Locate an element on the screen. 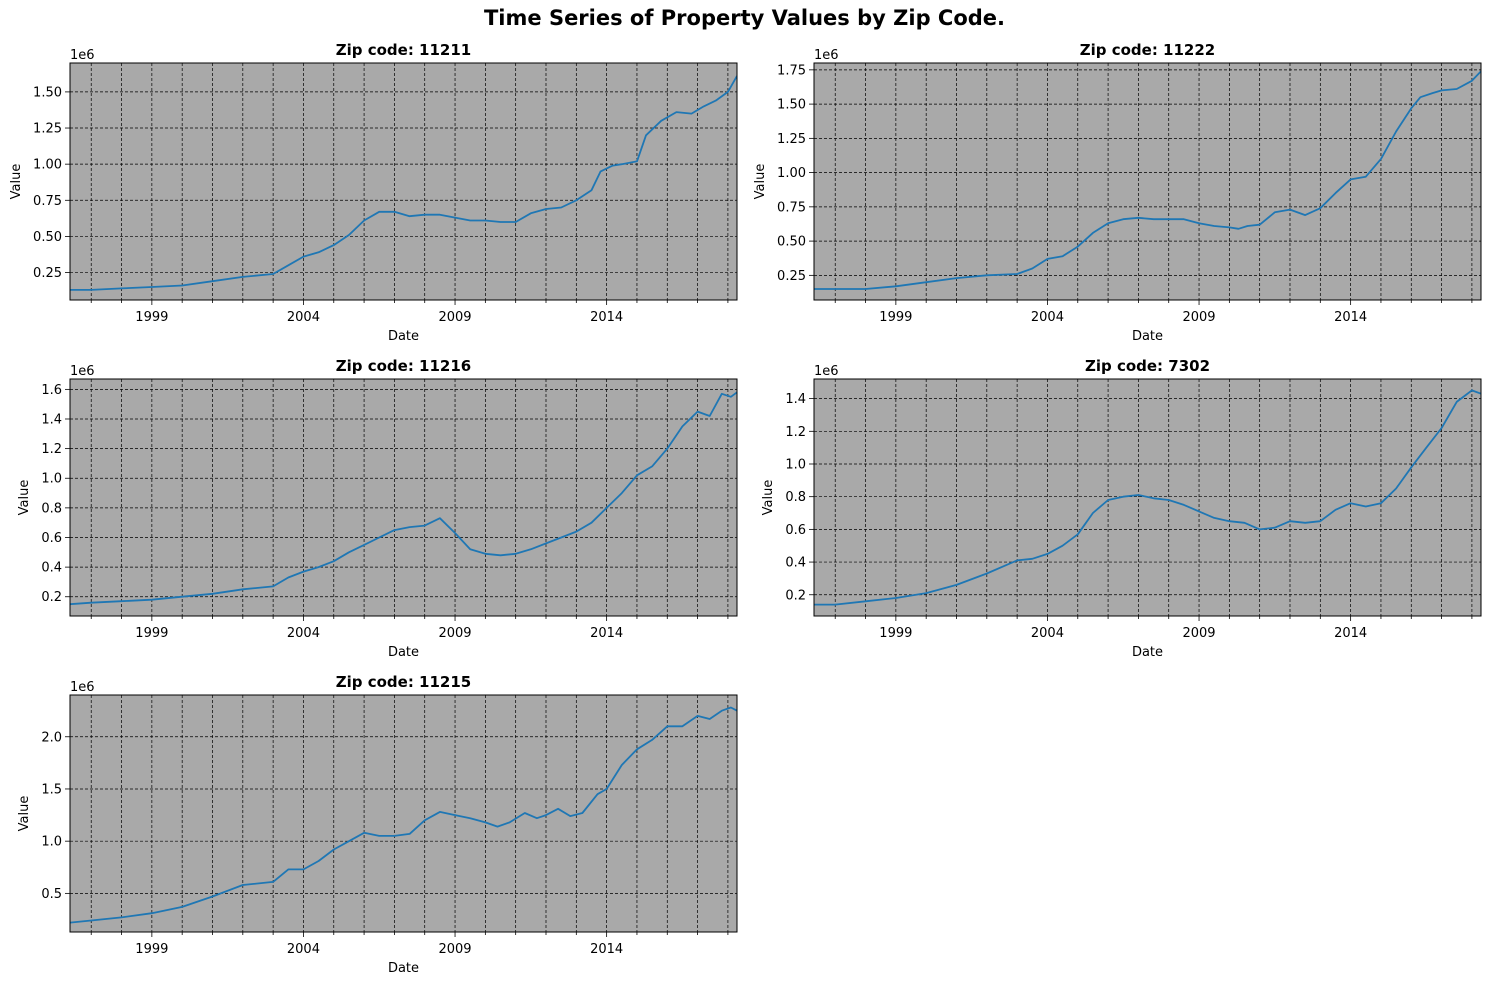 This screenshot has height=985, width=1489. subplot-title: Zip code: 11211 is located at coordinates (404, 50).